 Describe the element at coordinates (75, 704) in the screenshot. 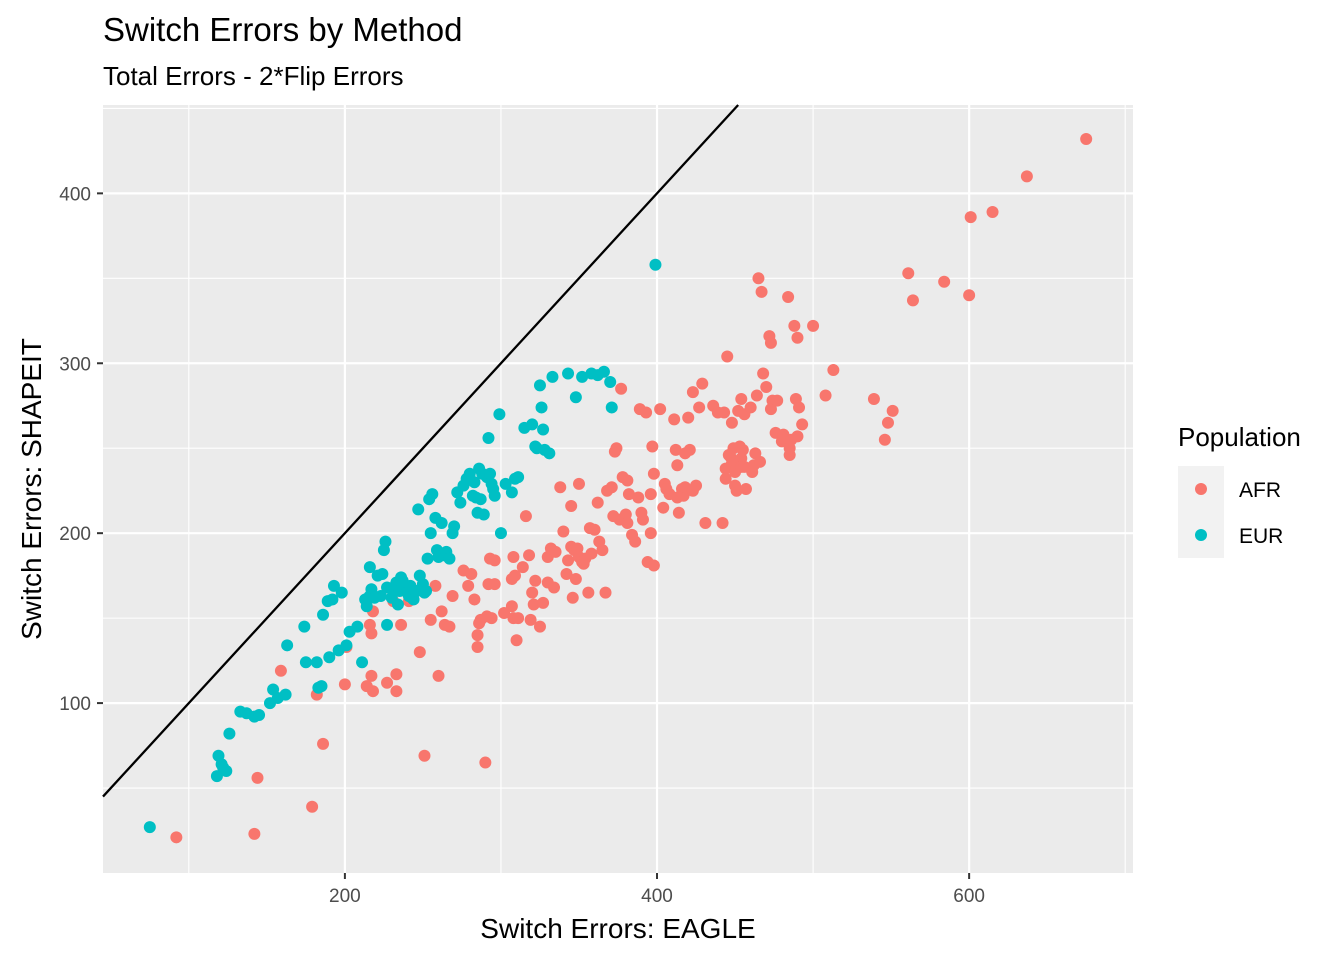

I see `y-tick-label: 100` at that location.